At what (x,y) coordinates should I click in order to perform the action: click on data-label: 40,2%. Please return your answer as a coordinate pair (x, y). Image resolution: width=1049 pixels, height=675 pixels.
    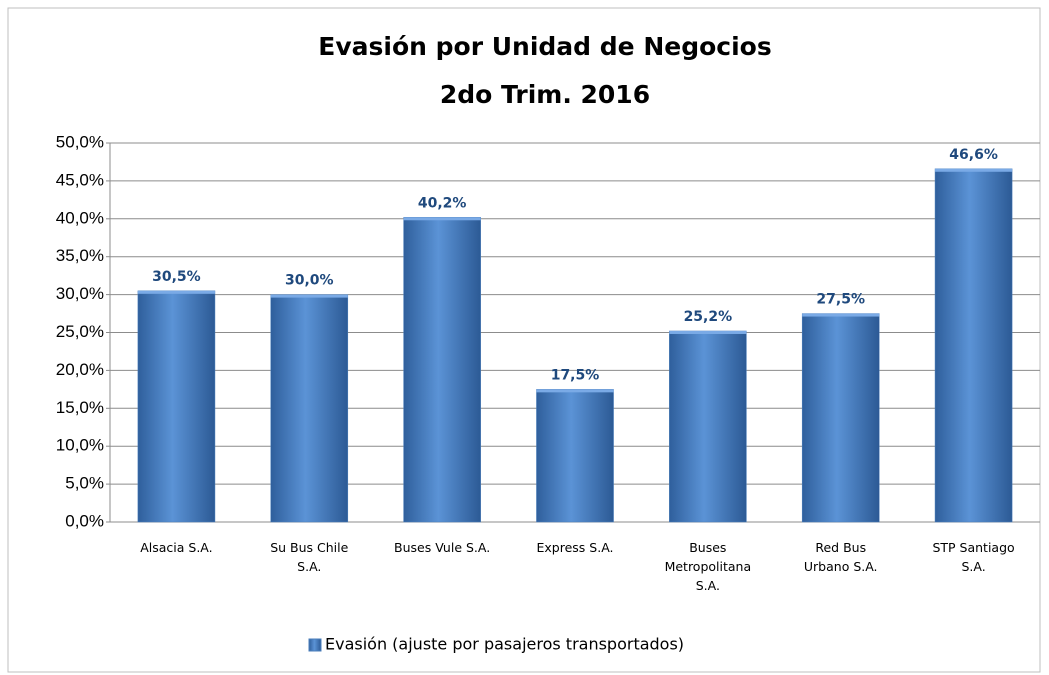
    Looking at the image, I should click on (442, 203).